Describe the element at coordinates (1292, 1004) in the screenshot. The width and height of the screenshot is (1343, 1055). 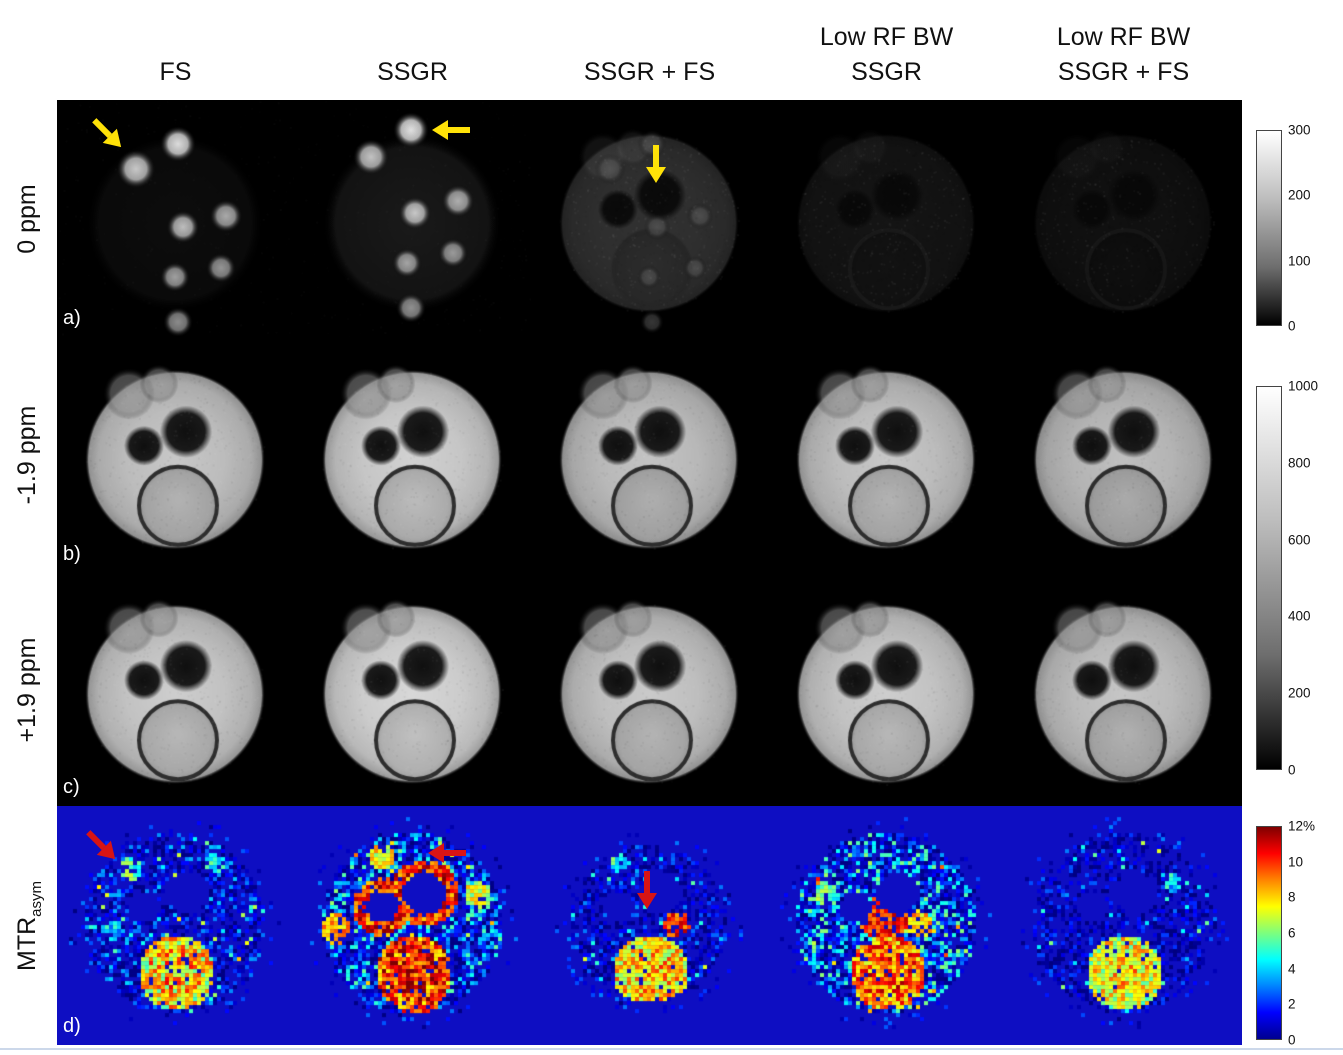
I see `colorbar-tick: 2` at that location.